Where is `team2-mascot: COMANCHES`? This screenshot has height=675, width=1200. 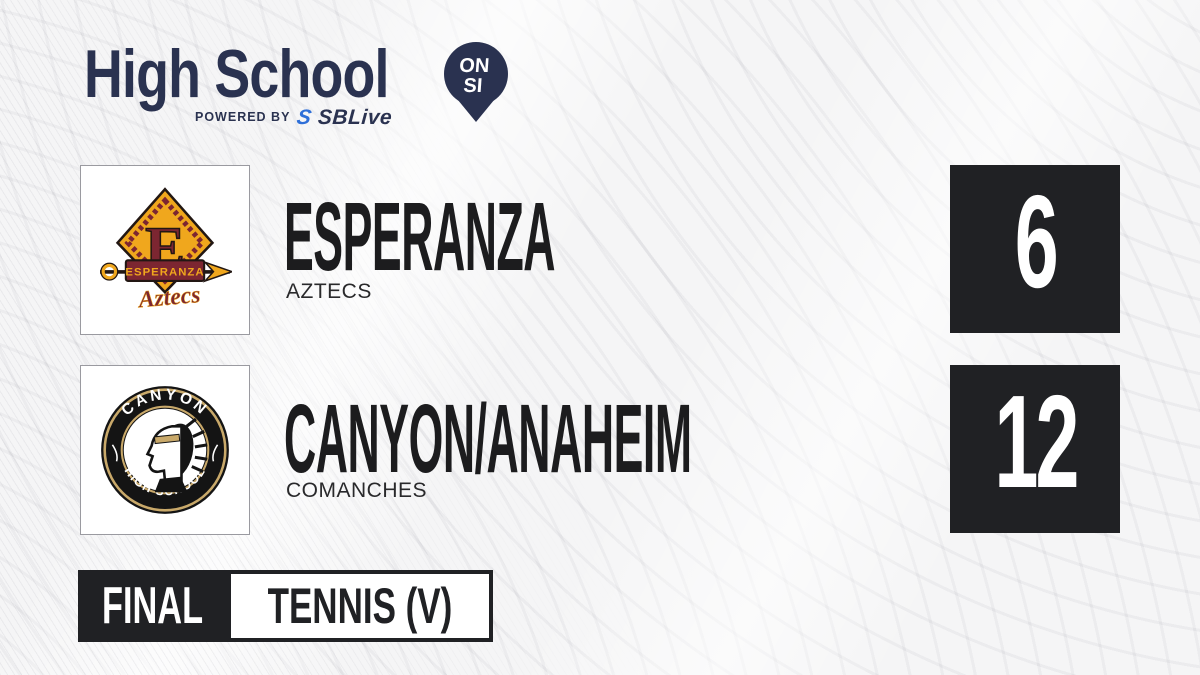 team2-mascot: COMANCHES is located at coordinates (357, 490).